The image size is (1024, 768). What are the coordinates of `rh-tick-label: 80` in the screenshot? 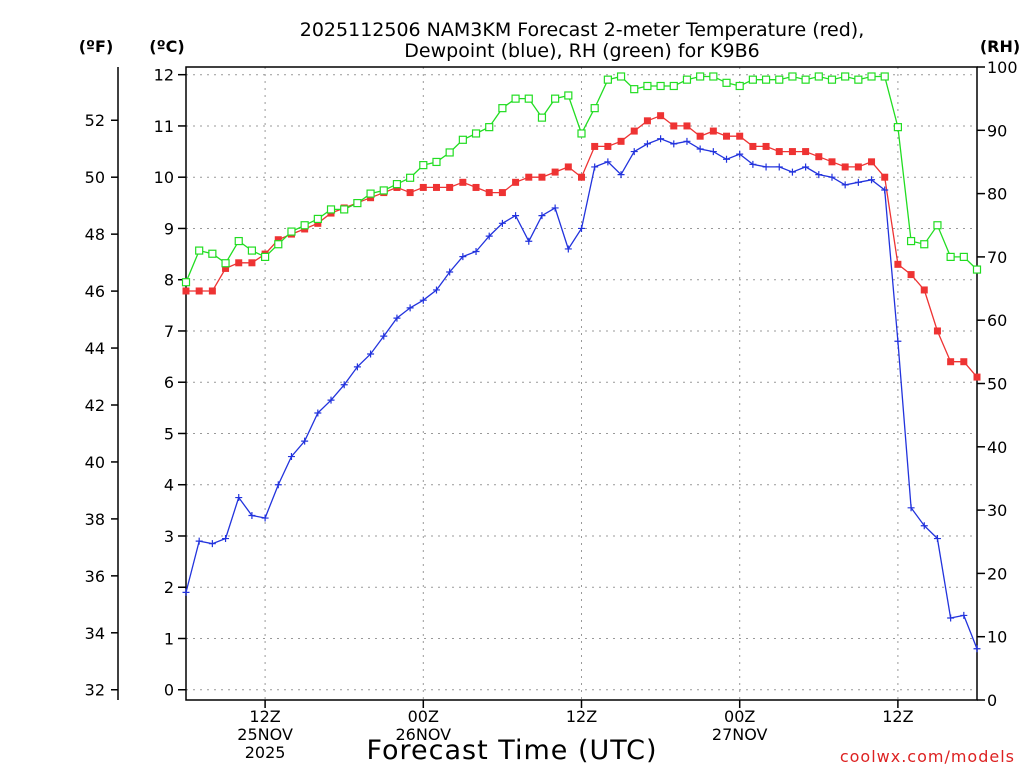 It's located at (997, 194).